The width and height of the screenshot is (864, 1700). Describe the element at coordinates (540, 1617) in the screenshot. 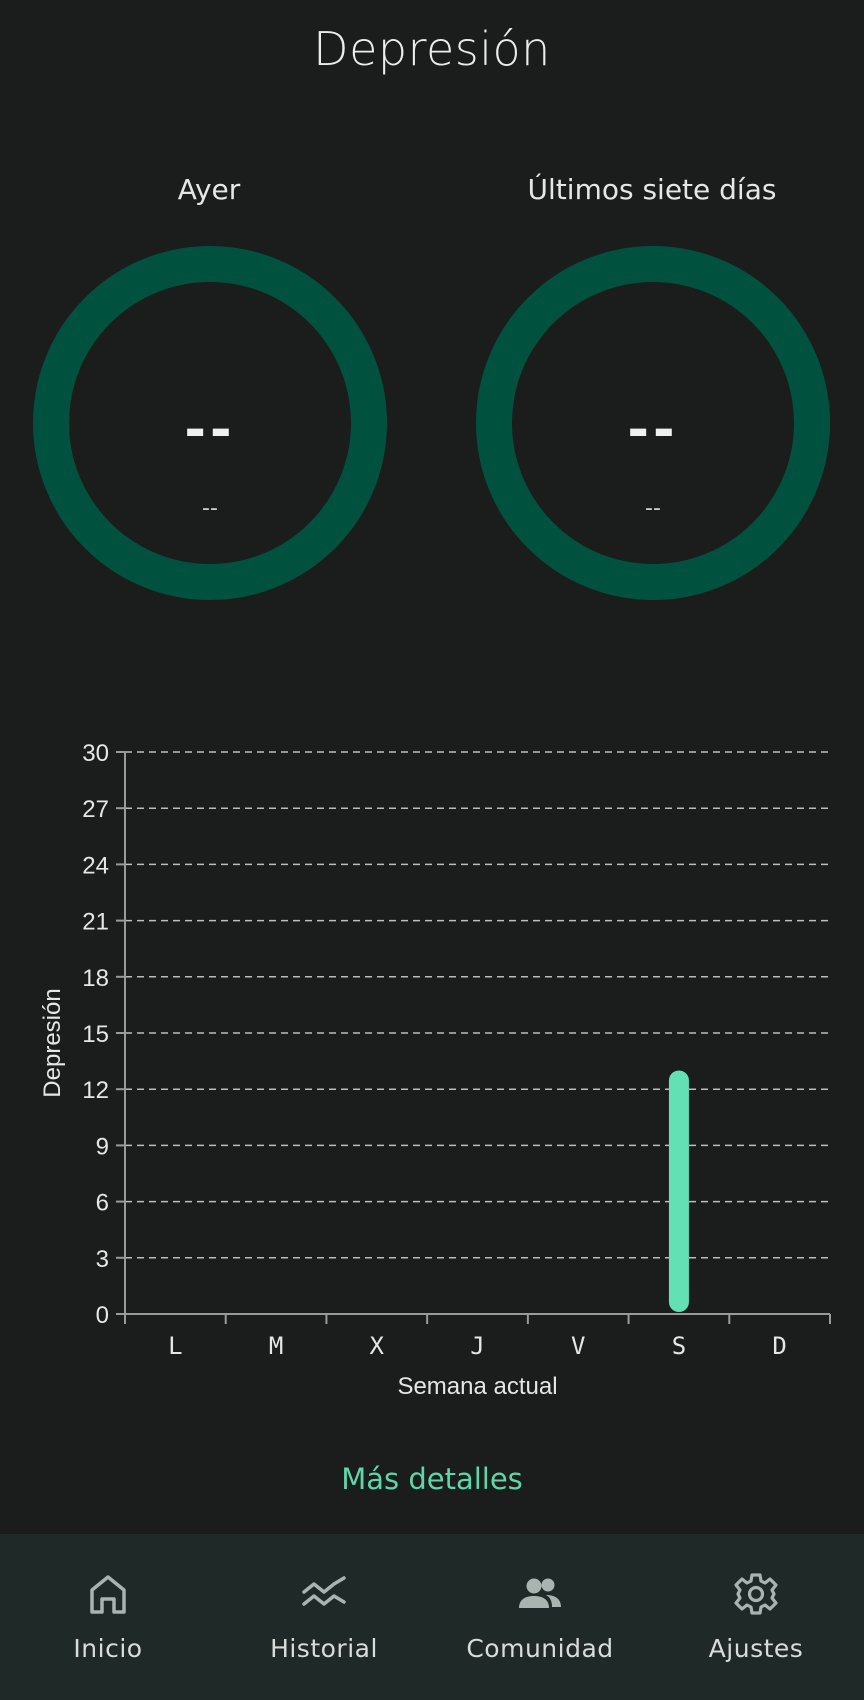

I see `nav-item-comunidad: Comunidad` at that location.